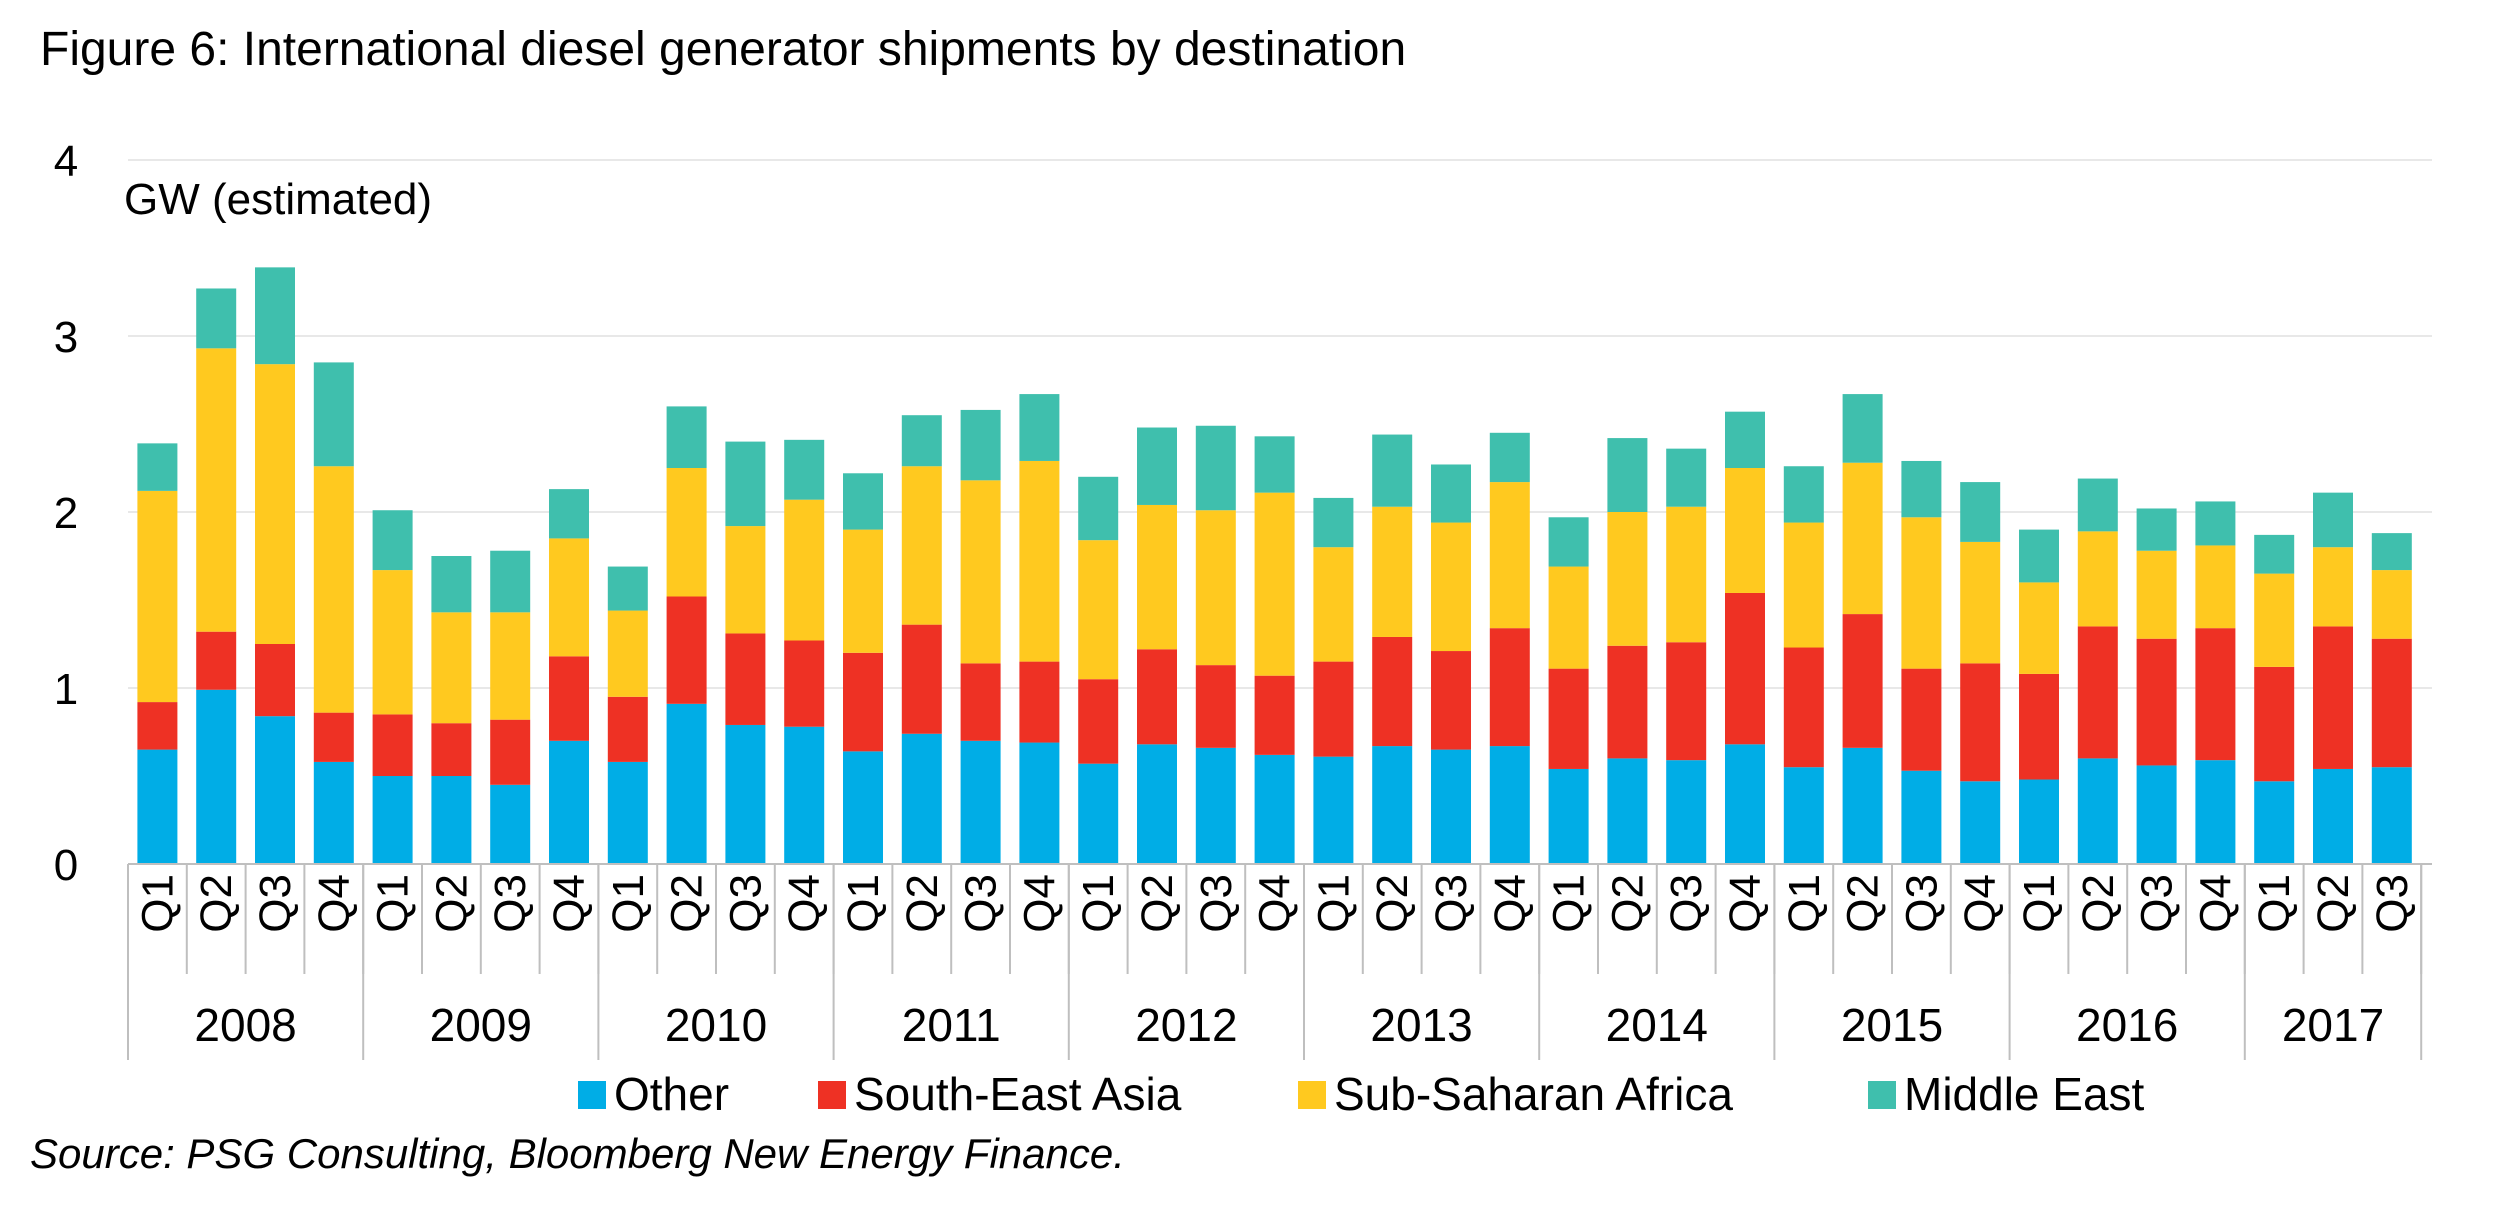 This screenshot has height=1211, width=2508. What do you see at coordinates (1657, 1025) in the screenshot?
I see `x-group-label: 2014` at bounding box center [1657, 1025].